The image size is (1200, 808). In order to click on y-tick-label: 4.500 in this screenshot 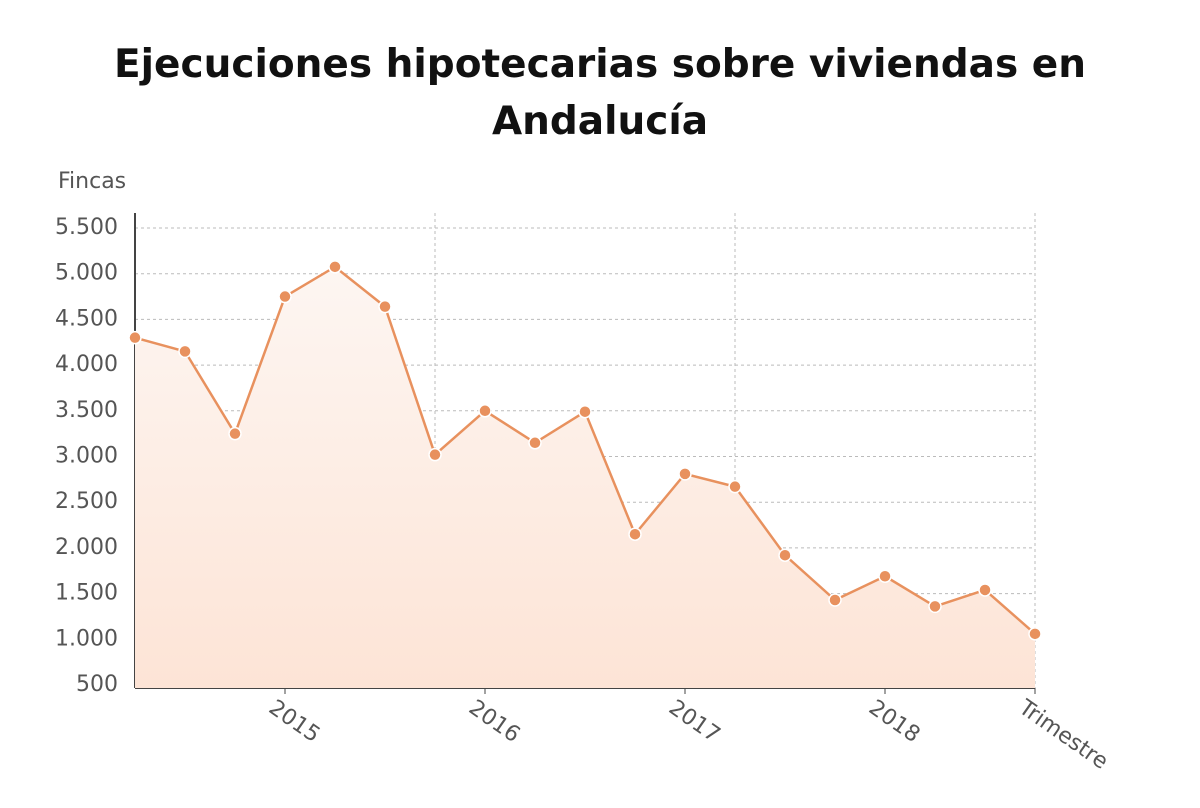, I will do `click(86, 318)`.